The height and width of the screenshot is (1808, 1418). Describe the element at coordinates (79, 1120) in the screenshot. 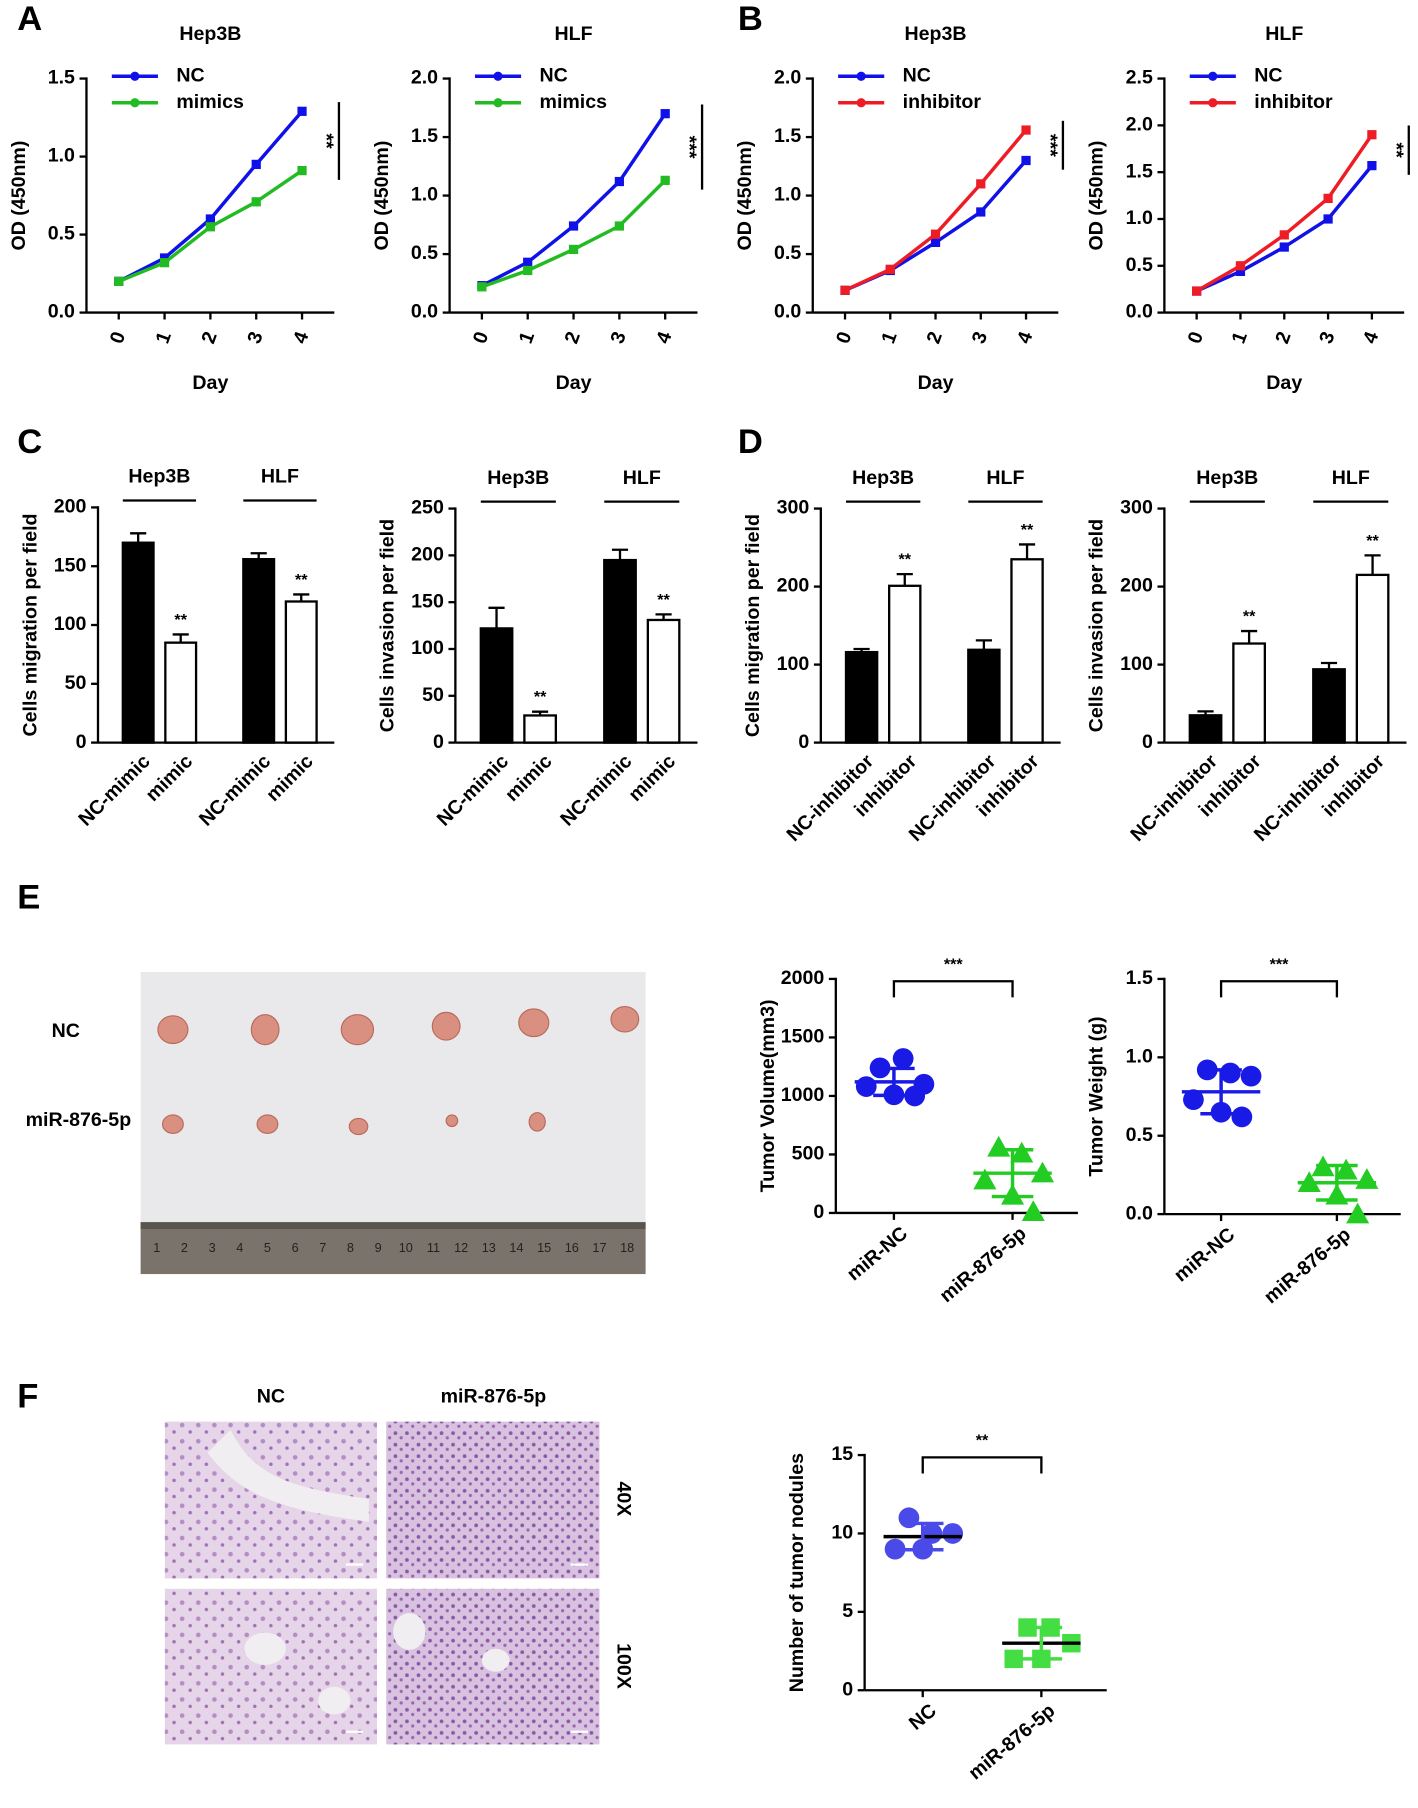

I see `row-label: miR-876-5p` at that location.